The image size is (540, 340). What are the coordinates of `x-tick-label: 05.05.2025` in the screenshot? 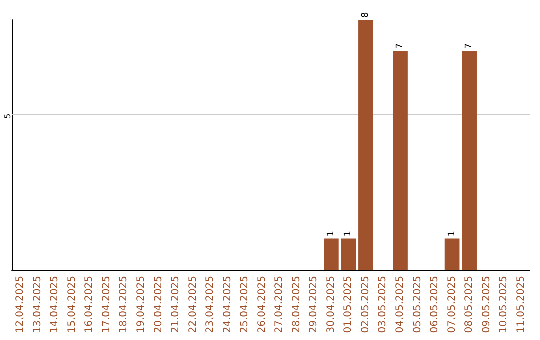 It's located at (418, 305).